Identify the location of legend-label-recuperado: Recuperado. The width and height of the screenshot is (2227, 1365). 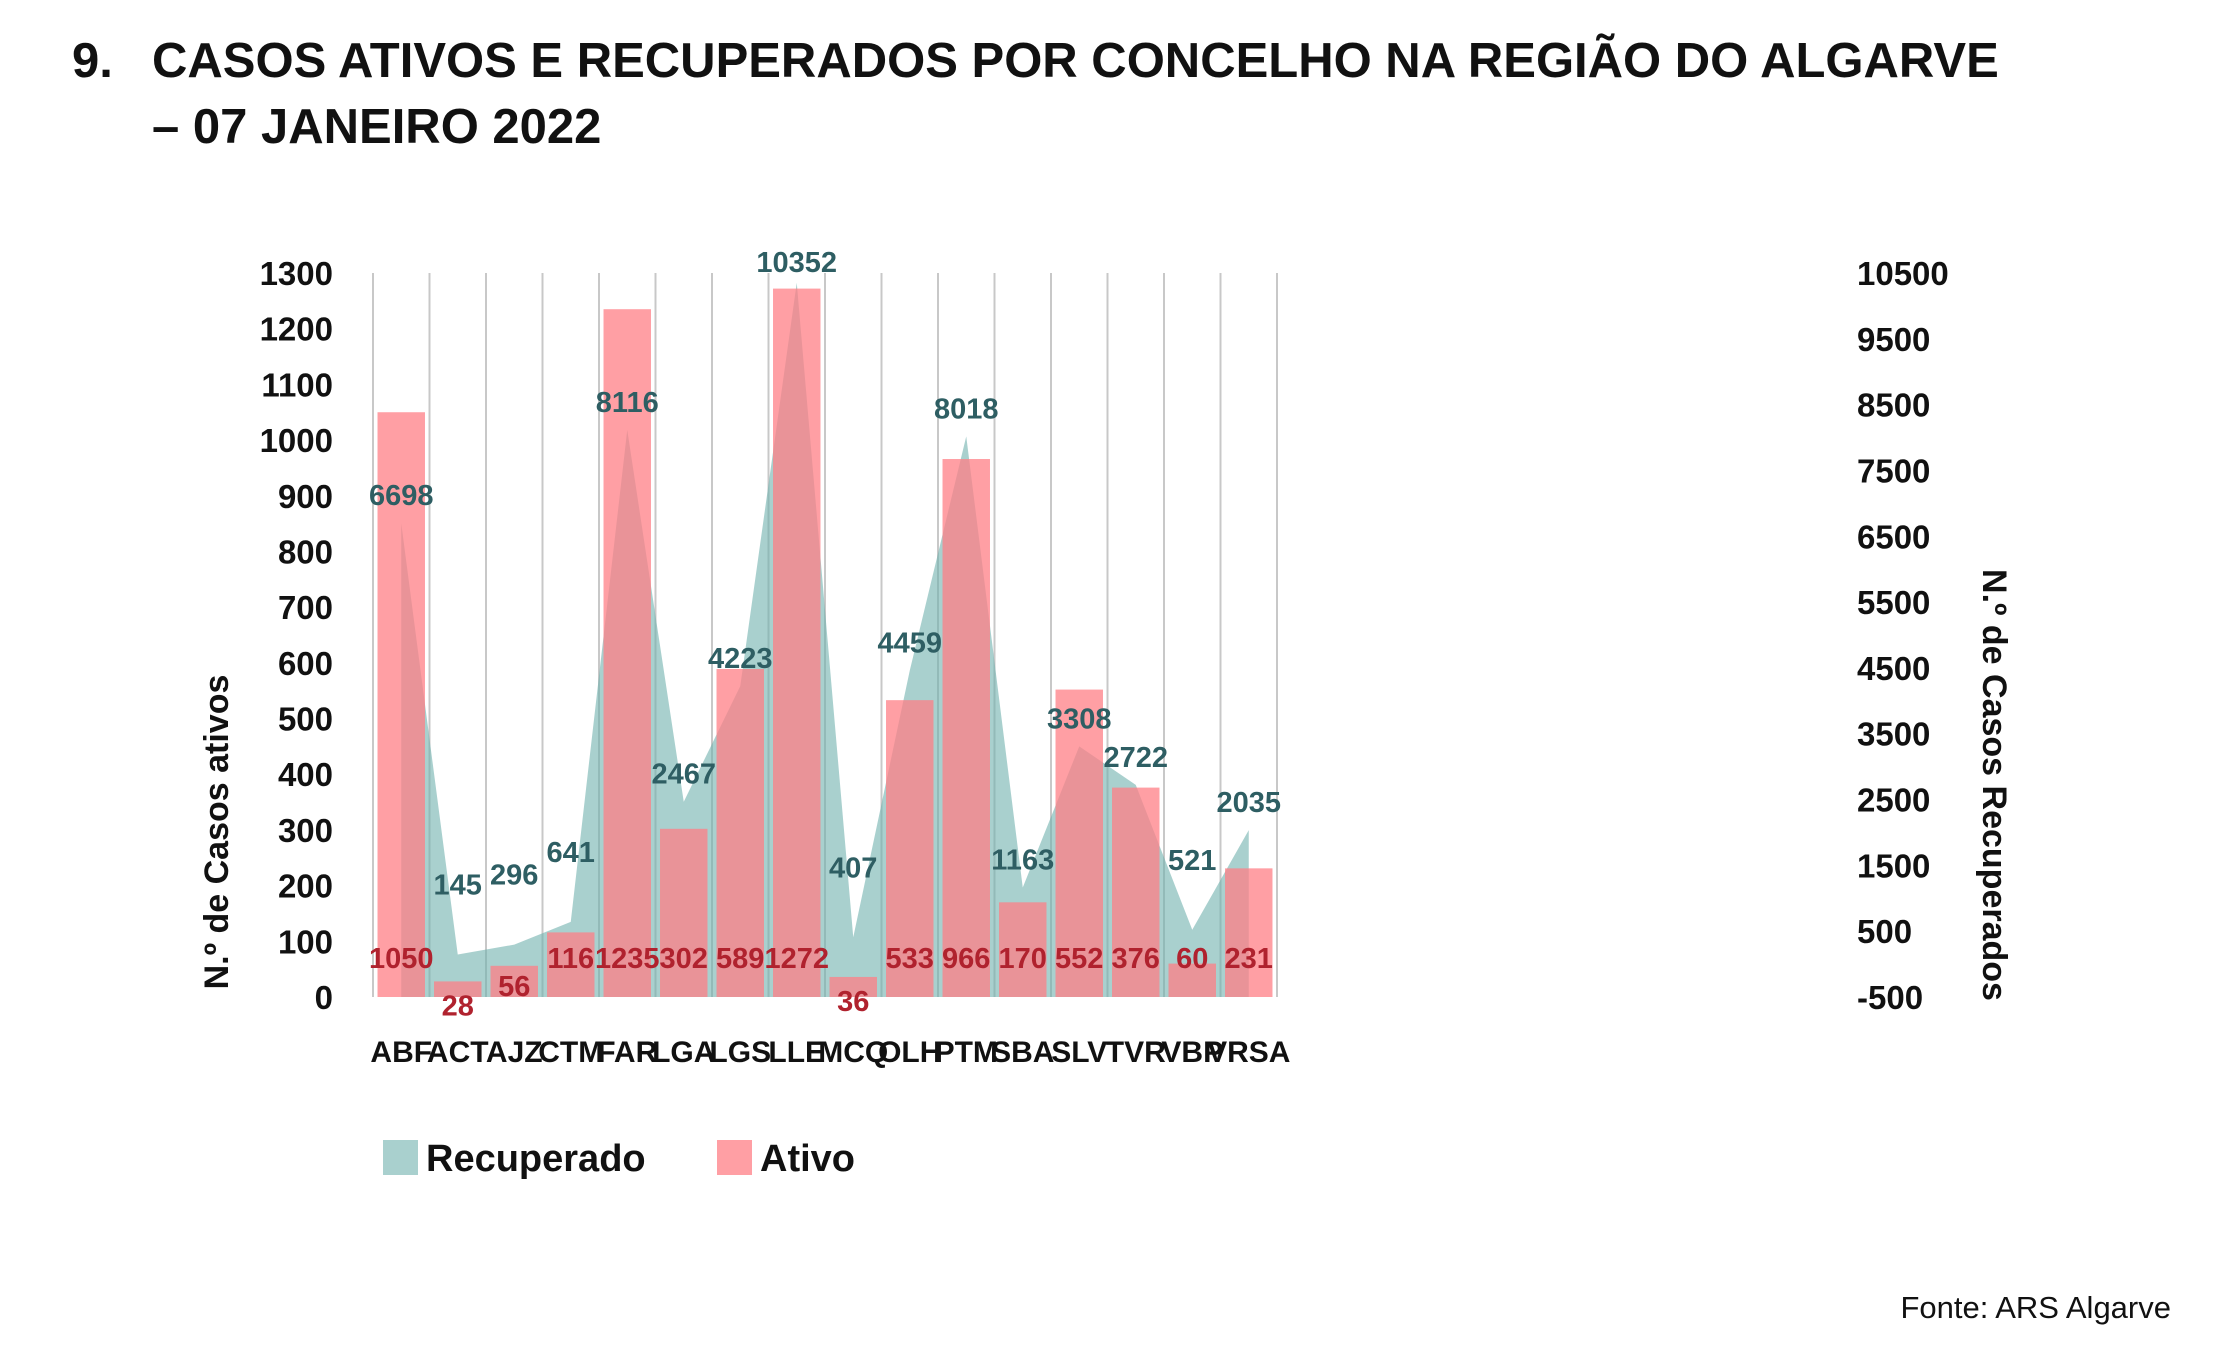
(536, 1159).